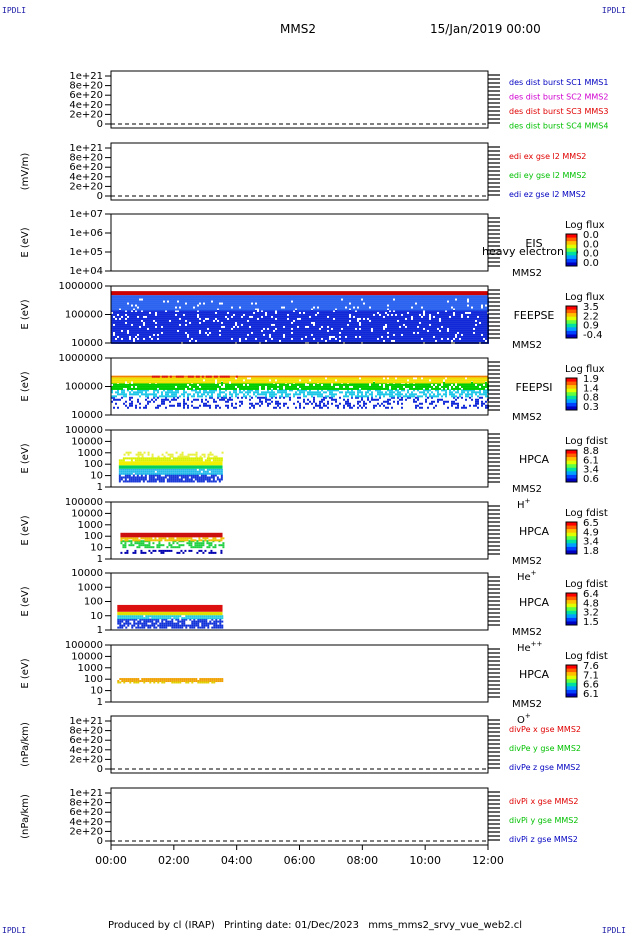 The image size is (630, 935). What do you see at coordinates (25, 172) in the screenshot?
I see `y-axis-label: (mV/m)` at bounding box center [25, 172].